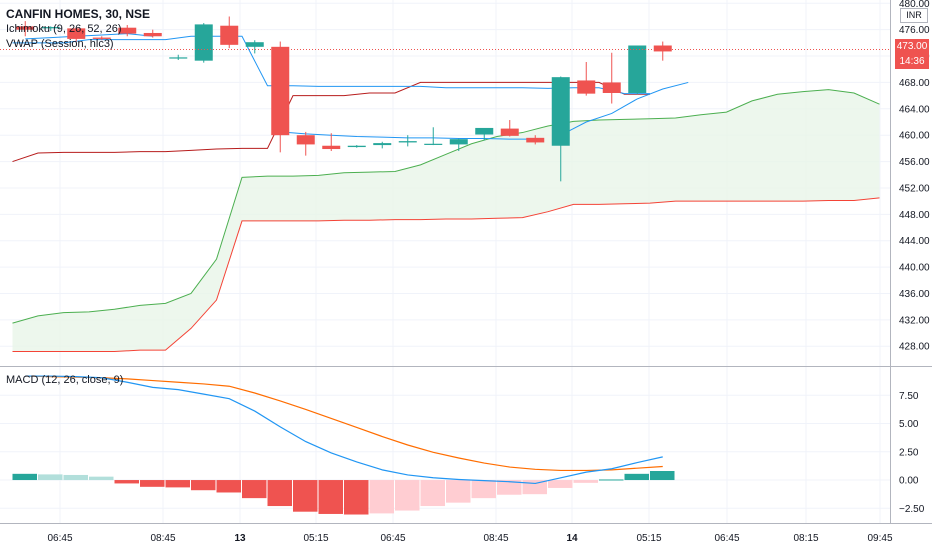 This screenshot has width=932, height=550. I want to click on macd-histogram, so click(343, 493).